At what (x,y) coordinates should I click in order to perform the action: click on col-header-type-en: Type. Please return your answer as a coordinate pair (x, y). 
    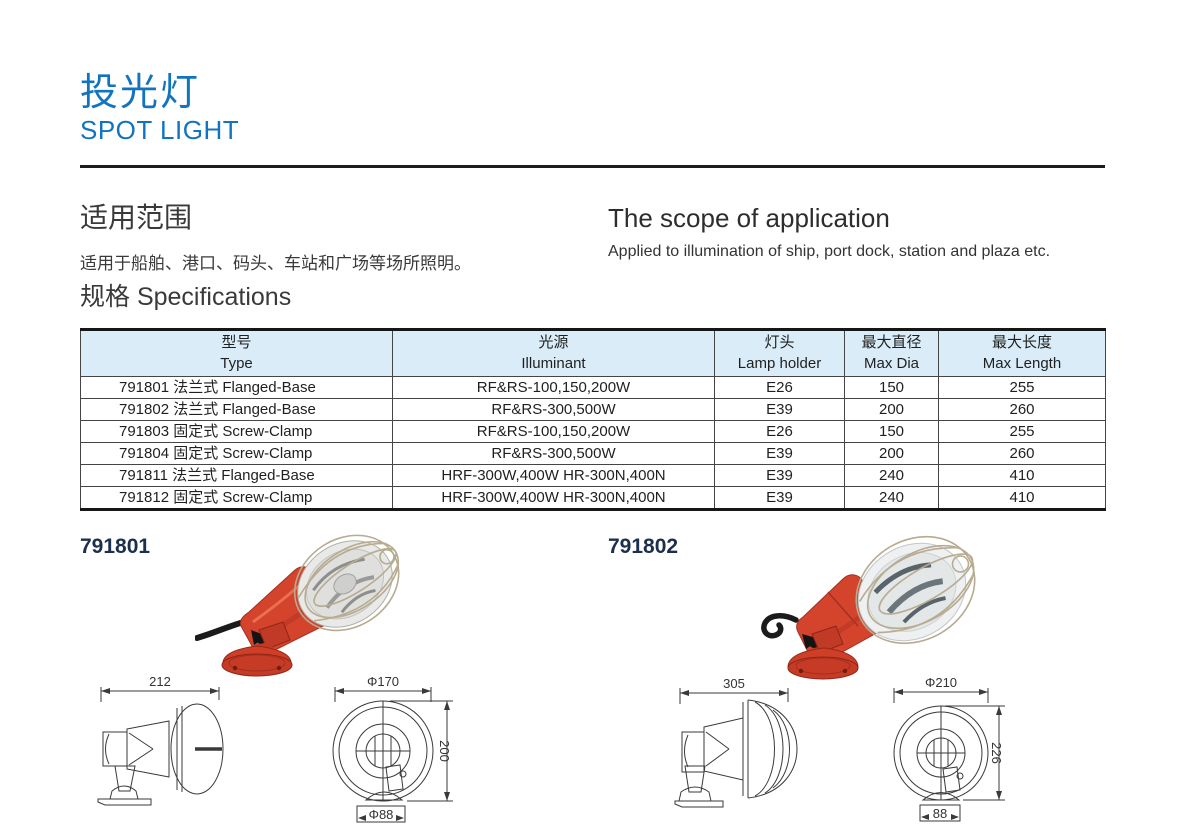
    Looking at the image, I should click on (236, 363).